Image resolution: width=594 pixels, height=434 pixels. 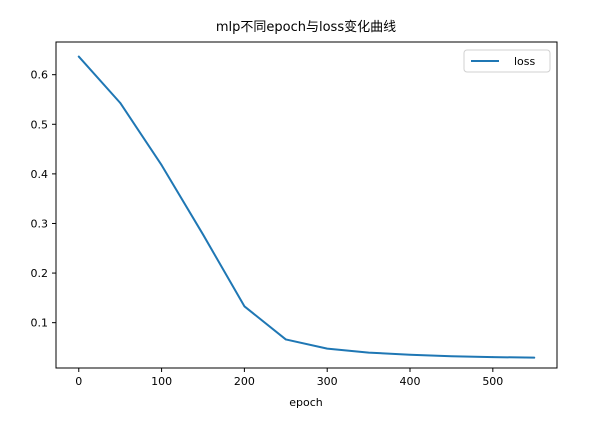 What do you see at coordinates (40, 223) in the screenshot?
I see `y-tick-label: 0.3` at bounding box center [40, 223].